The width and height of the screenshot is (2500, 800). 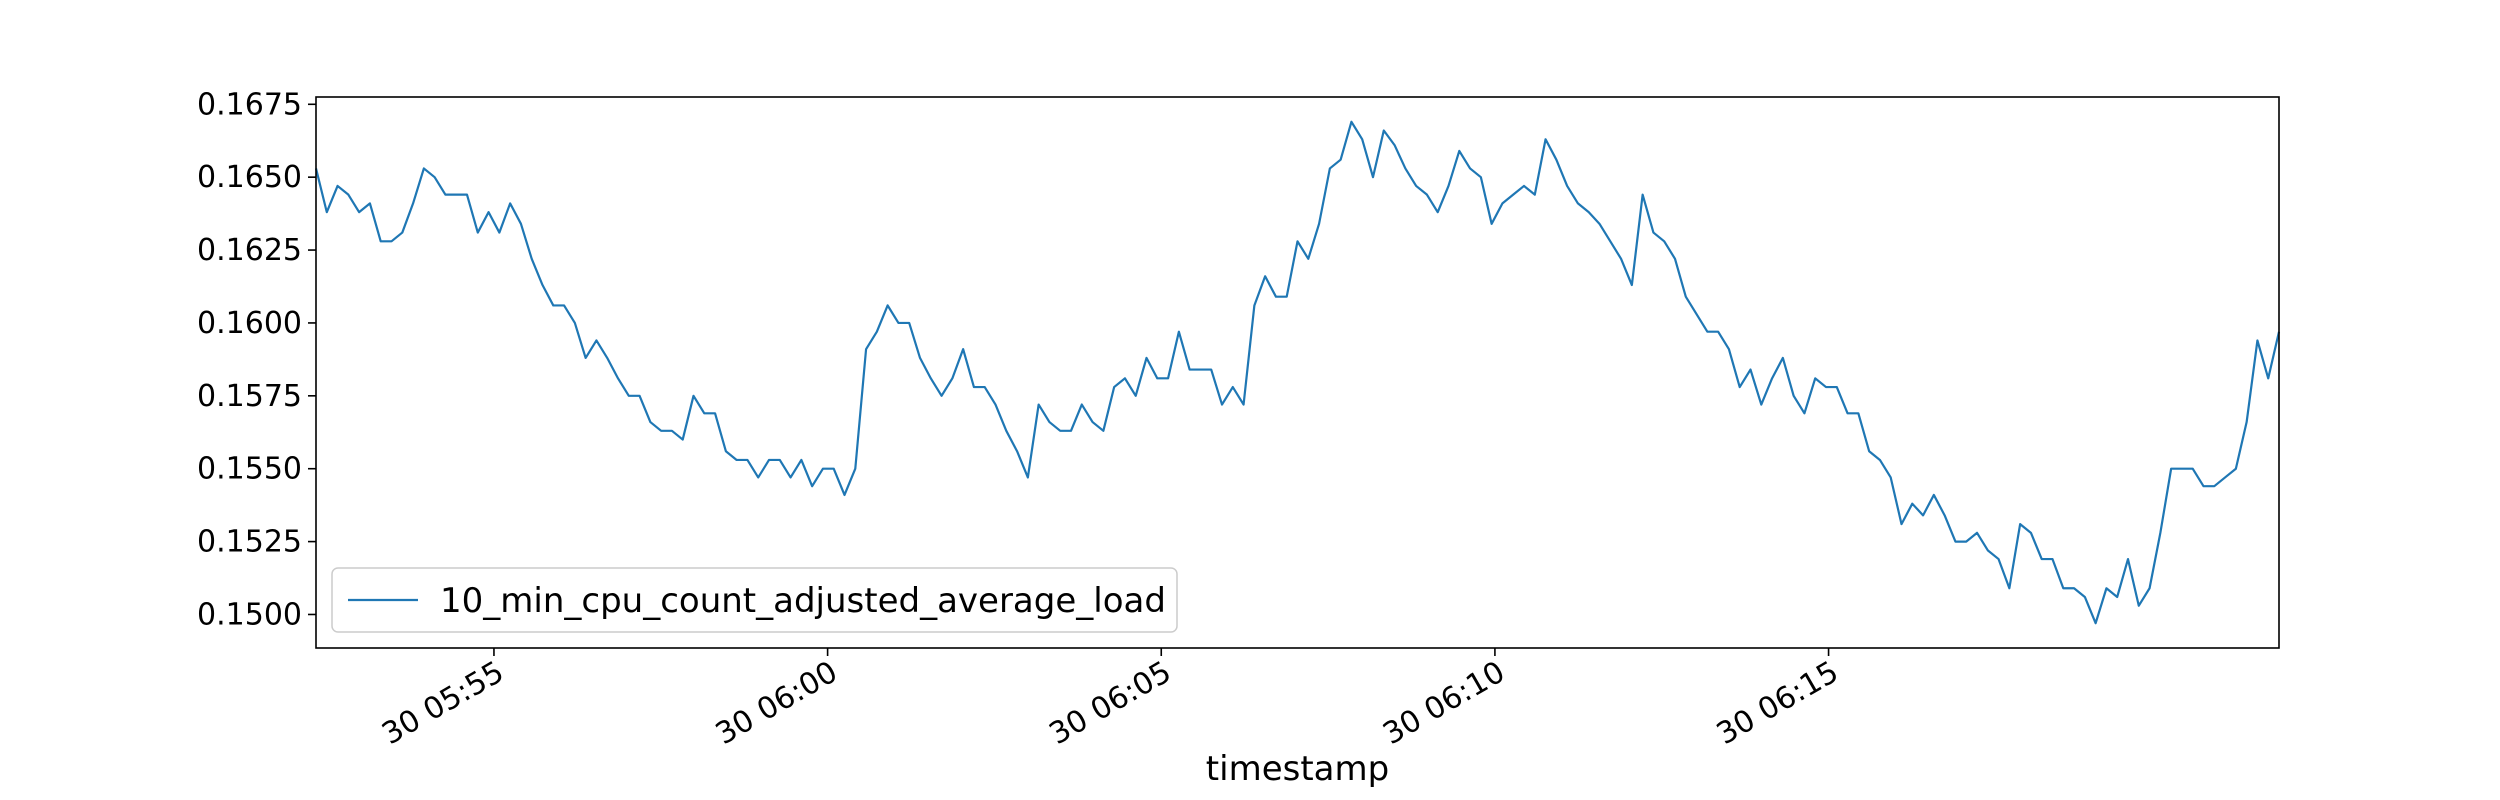 I want to click on y-tick-label: 0.1650, so click(x=249, y=177).